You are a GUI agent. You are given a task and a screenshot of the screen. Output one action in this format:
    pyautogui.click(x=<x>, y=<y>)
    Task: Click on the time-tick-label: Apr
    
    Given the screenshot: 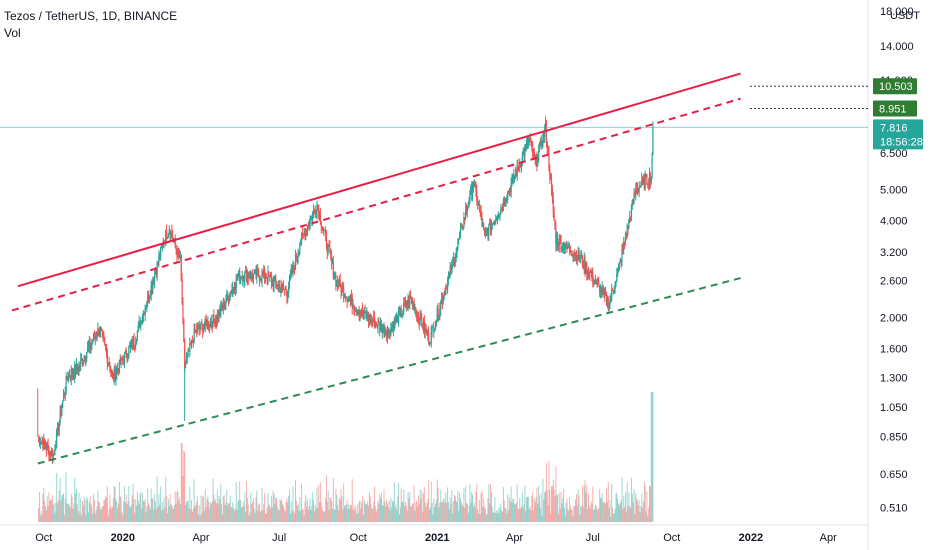 What is the action you would take?
    pyautogui.click(x=514, y=538)
    